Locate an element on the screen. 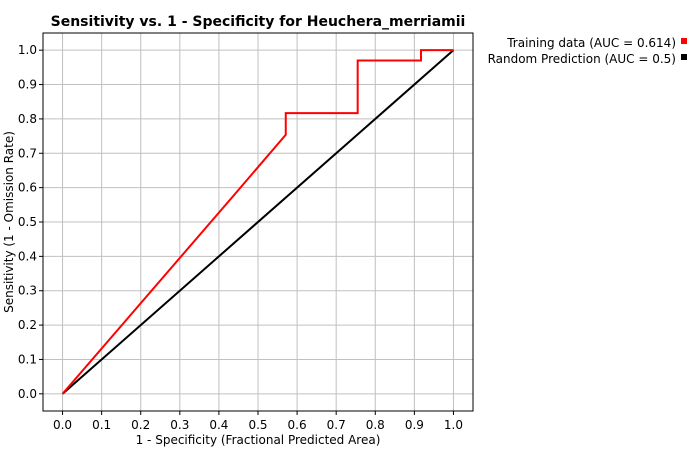  legend-swatch-random is located at coordinates (684, 57).